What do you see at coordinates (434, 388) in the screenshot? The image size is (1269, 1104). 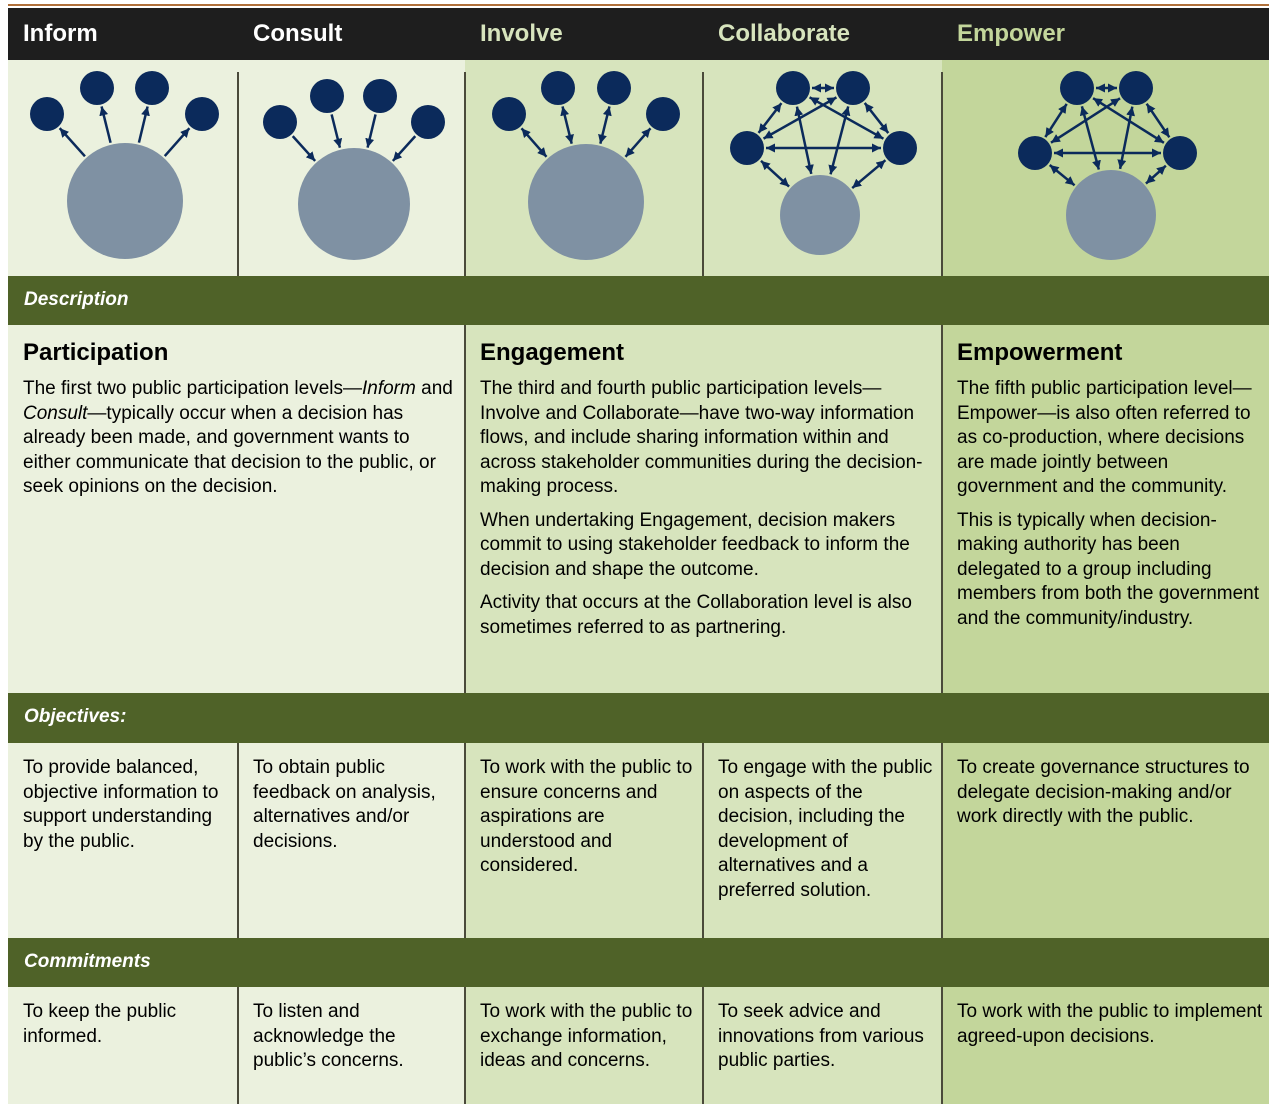 I see `text-run: and` at bounding box center [434, 388].